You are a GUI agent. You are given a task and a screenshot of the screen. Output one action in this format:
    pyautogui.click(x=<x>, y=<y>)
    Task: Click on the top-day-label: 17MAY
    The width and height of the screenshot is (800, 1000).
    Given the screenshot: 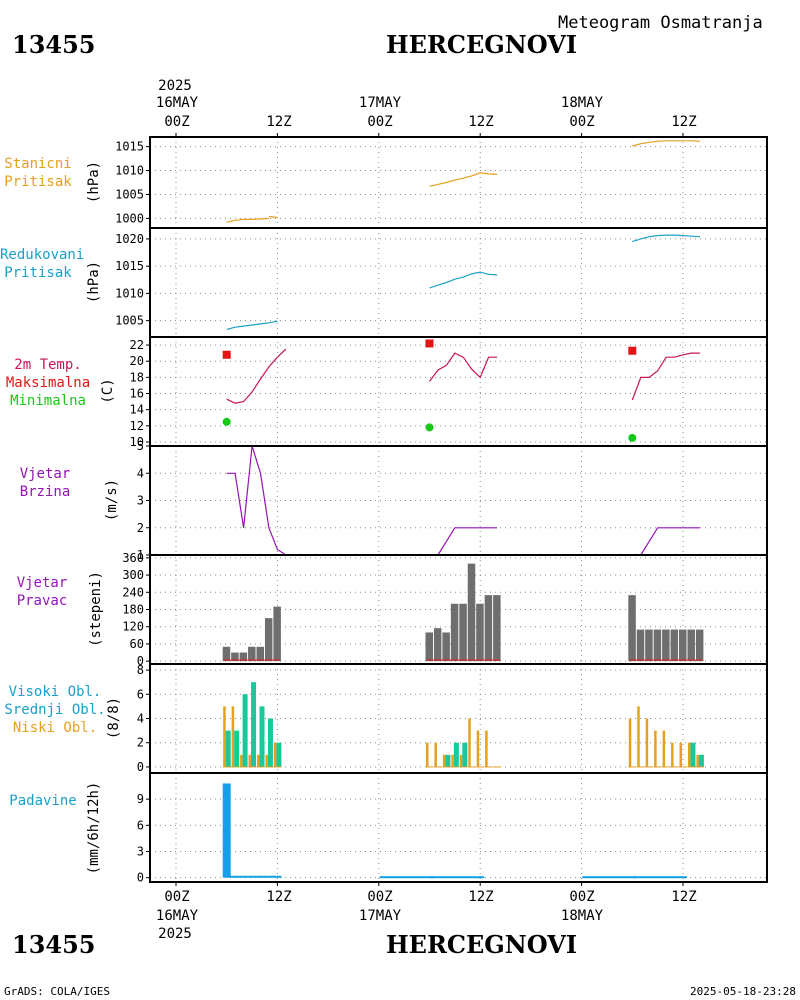 What is the action you would take?
    pyautogui.click(x=380, y=103)
    